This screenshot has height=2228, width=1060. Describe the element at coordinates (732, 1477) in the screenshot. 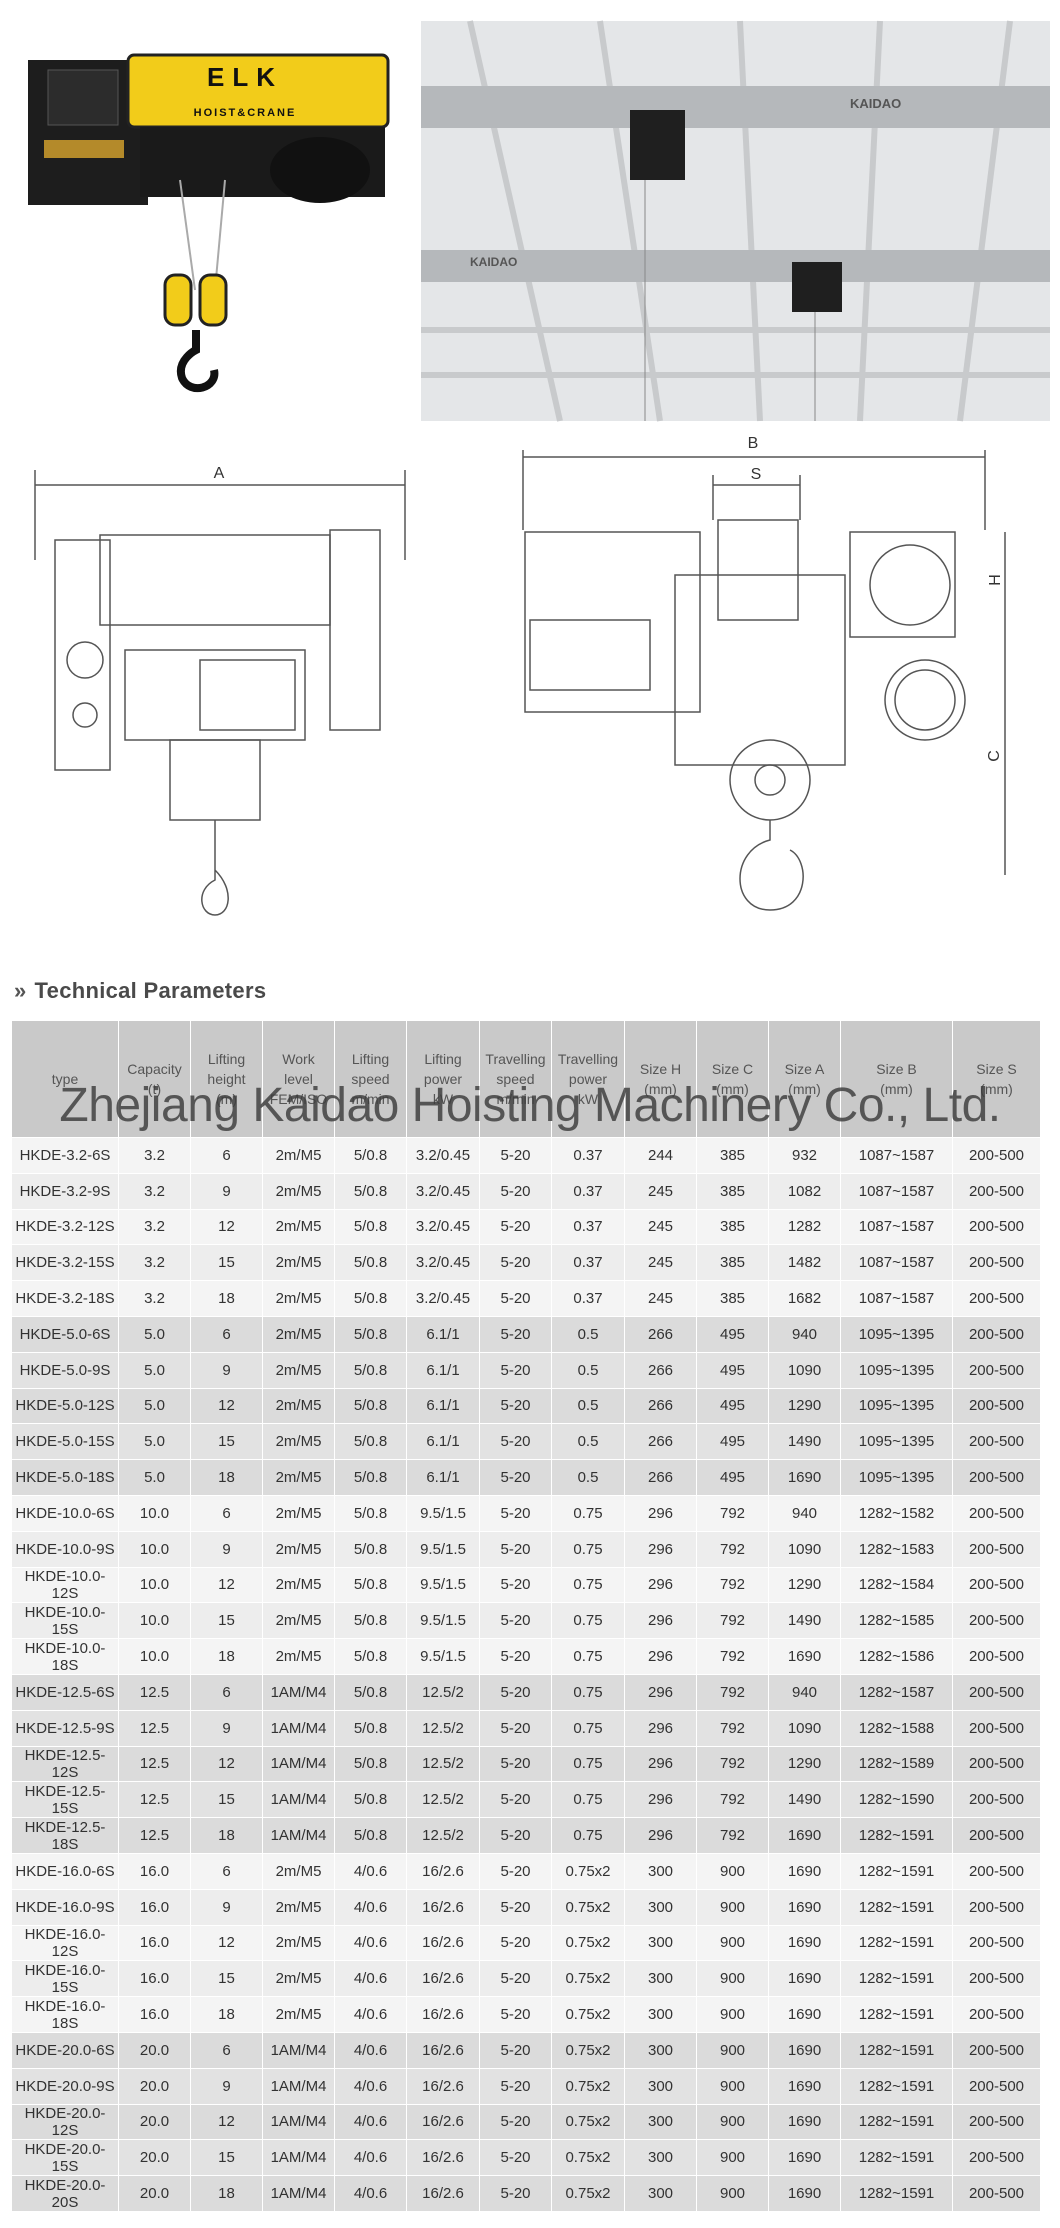

I see `table-cell: 495` at that location.